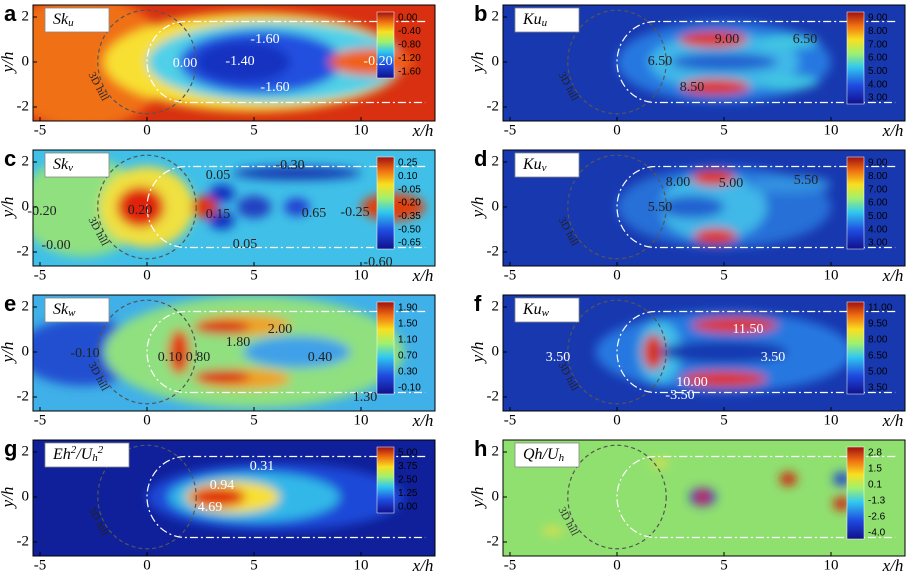 The image size is (917, 587). I want to click on colorbar-label: 0.70, so click(408, 356).